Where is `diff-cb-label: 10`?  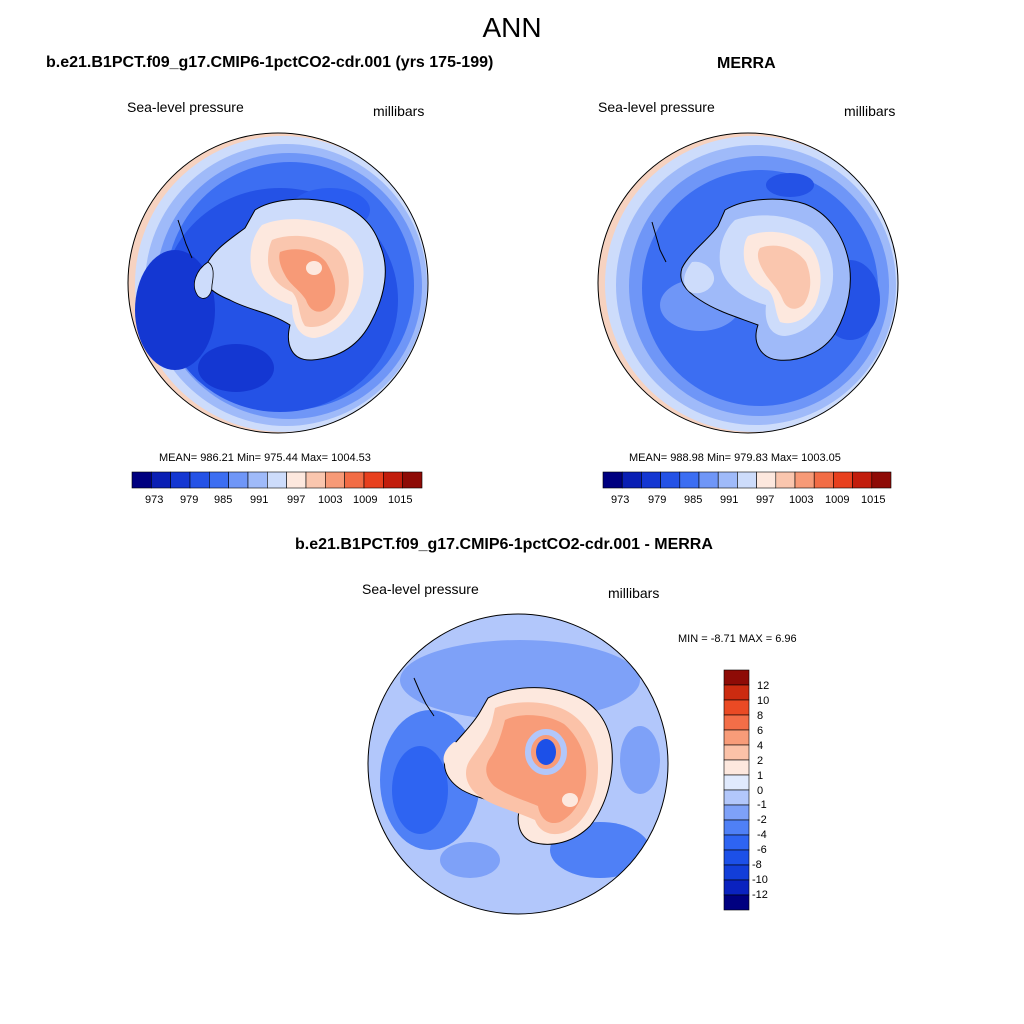
diff-cb-label: 10 is located at coordinates (763, 701).